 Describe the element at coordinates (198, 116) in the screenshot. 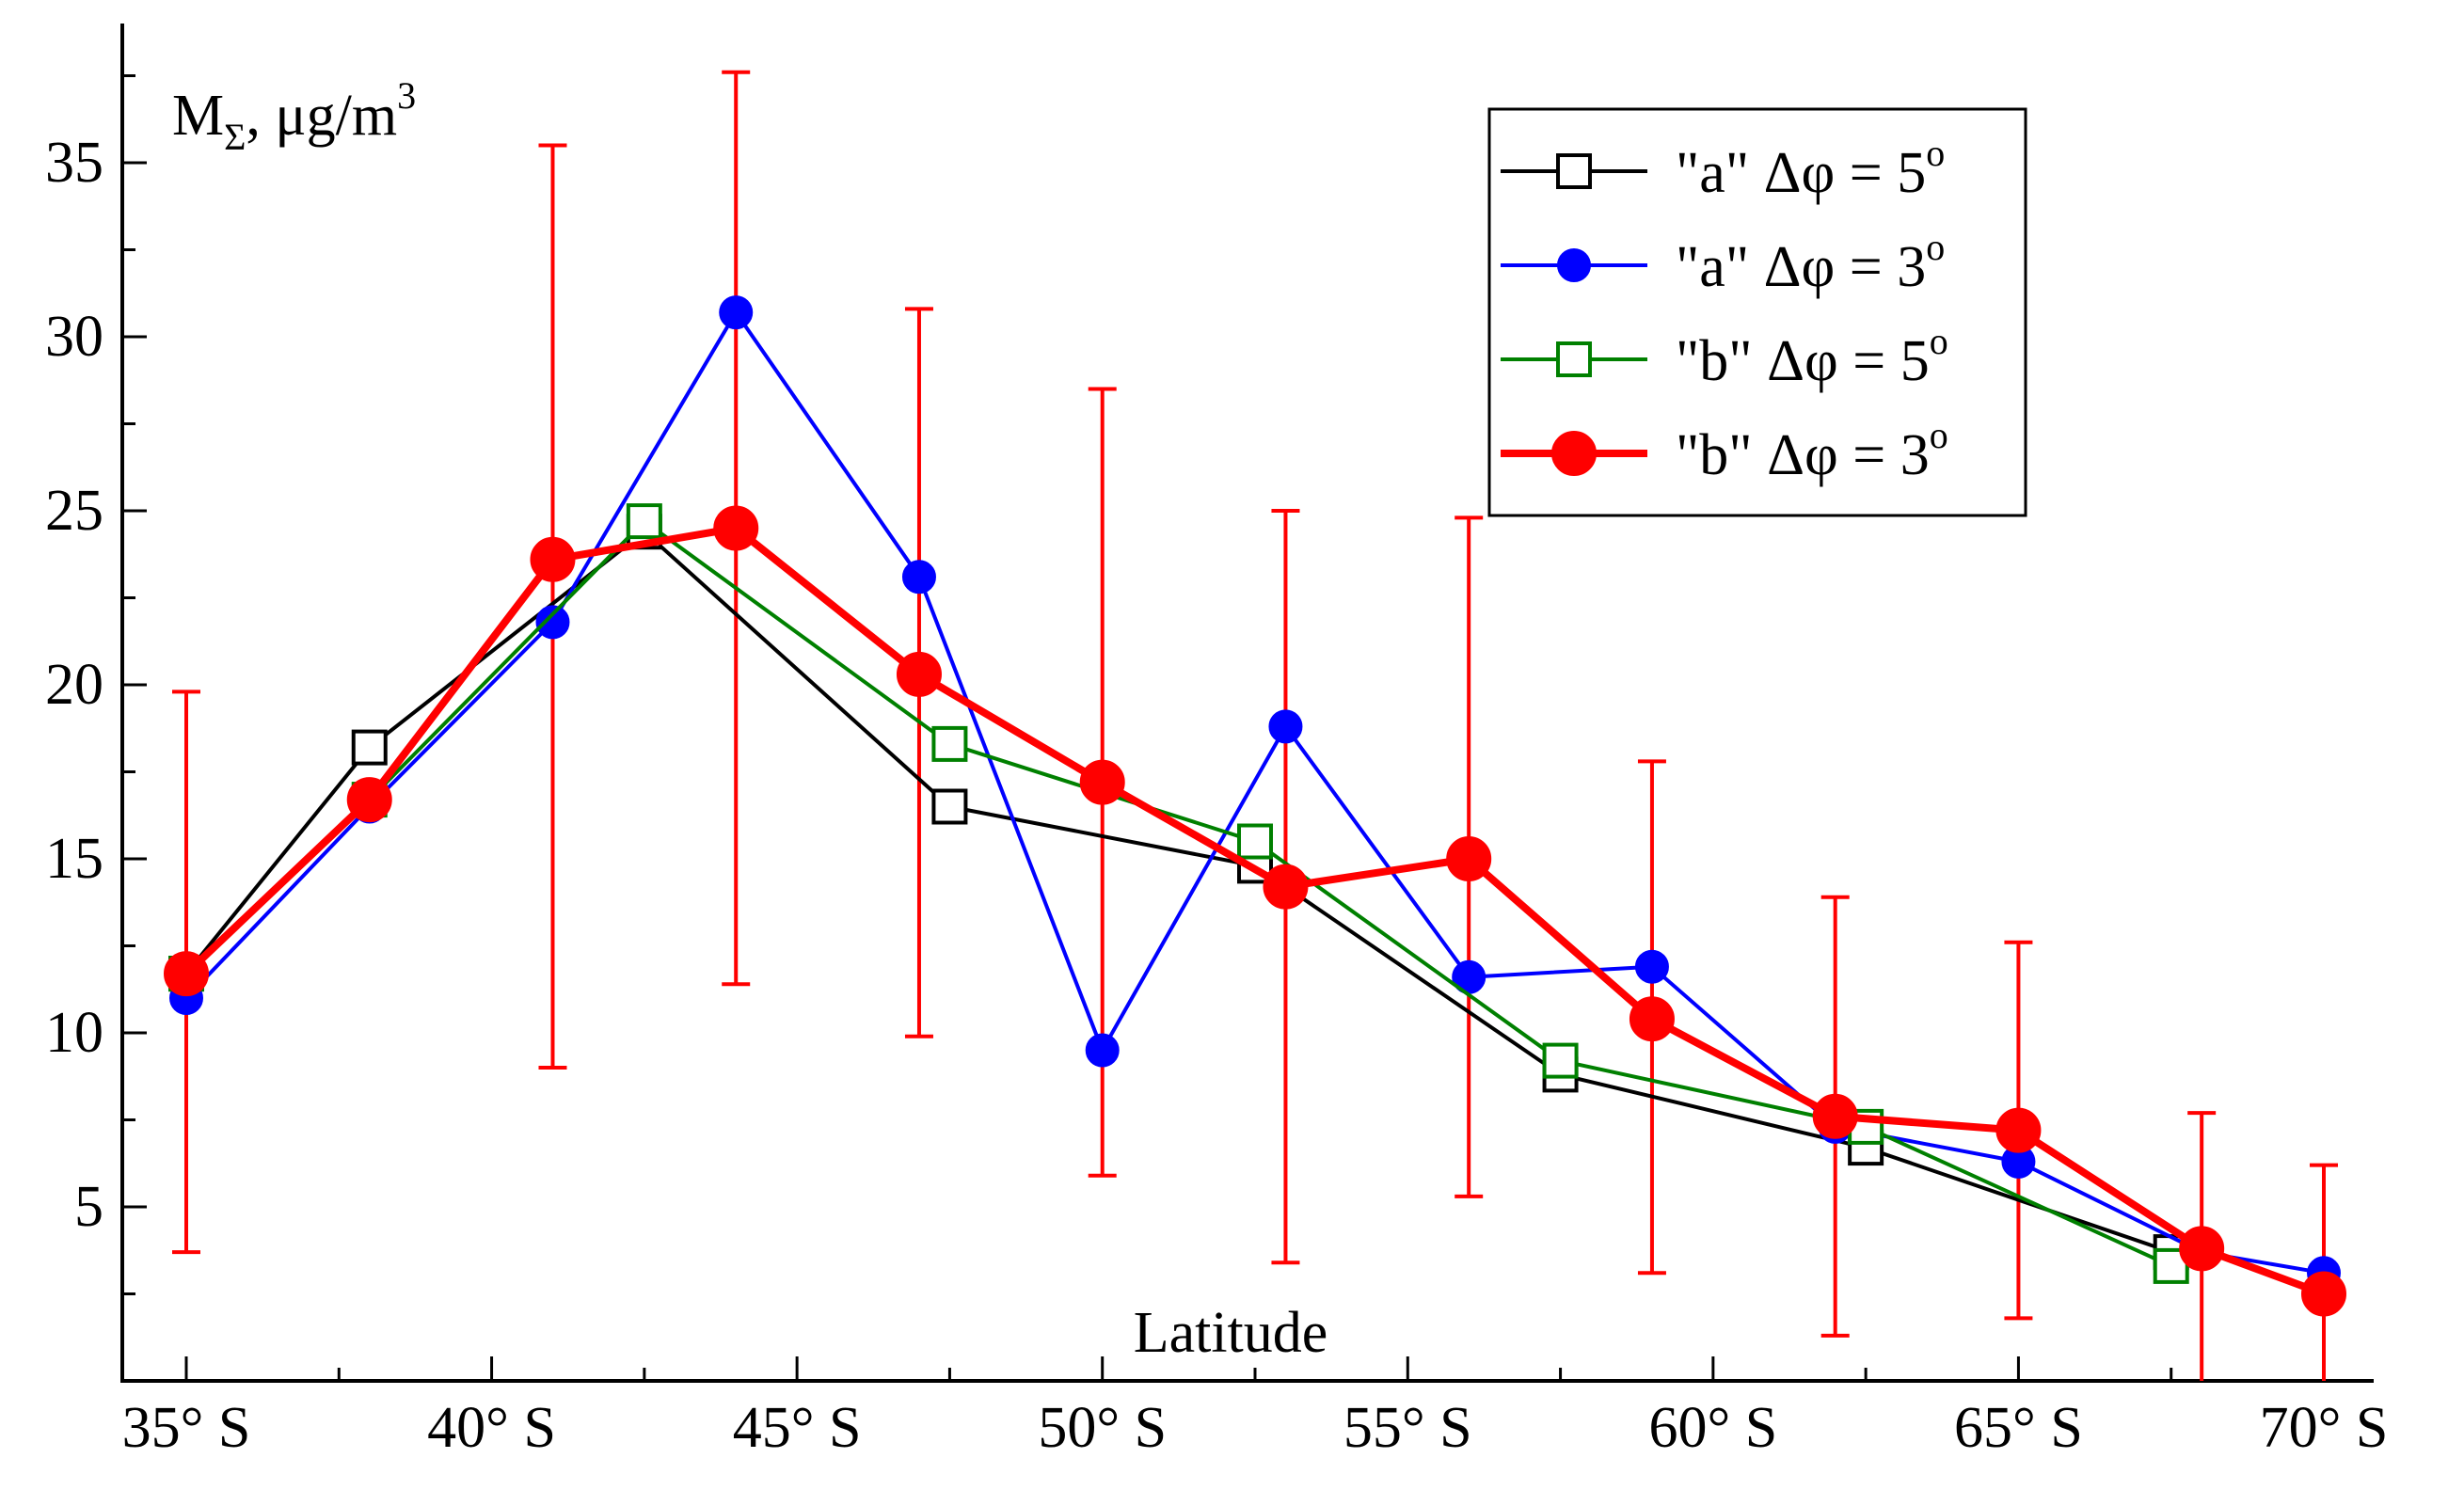

I see `y-axis-title-main: M` at that location.